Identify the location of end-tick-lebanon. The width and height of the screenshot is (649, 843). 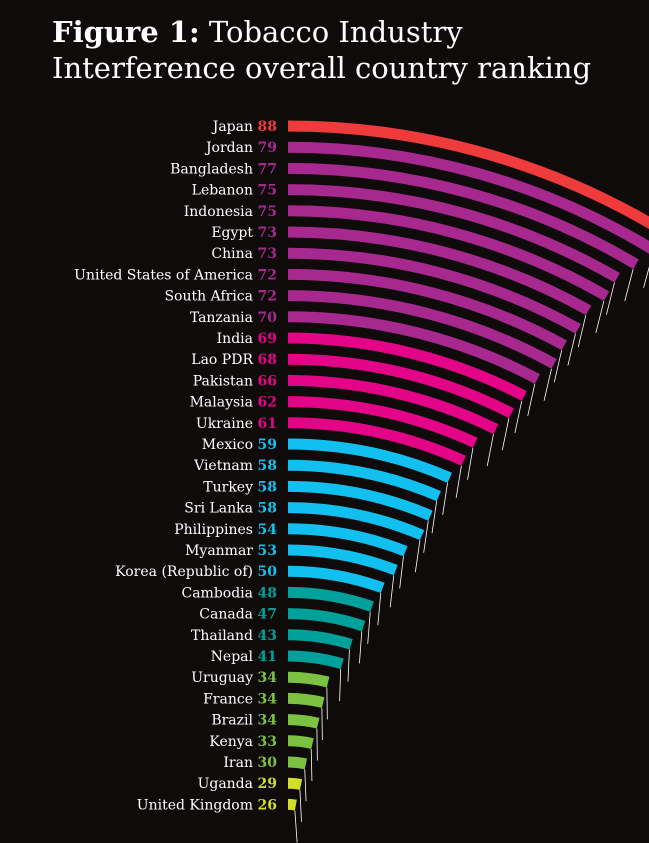
(610, 298).